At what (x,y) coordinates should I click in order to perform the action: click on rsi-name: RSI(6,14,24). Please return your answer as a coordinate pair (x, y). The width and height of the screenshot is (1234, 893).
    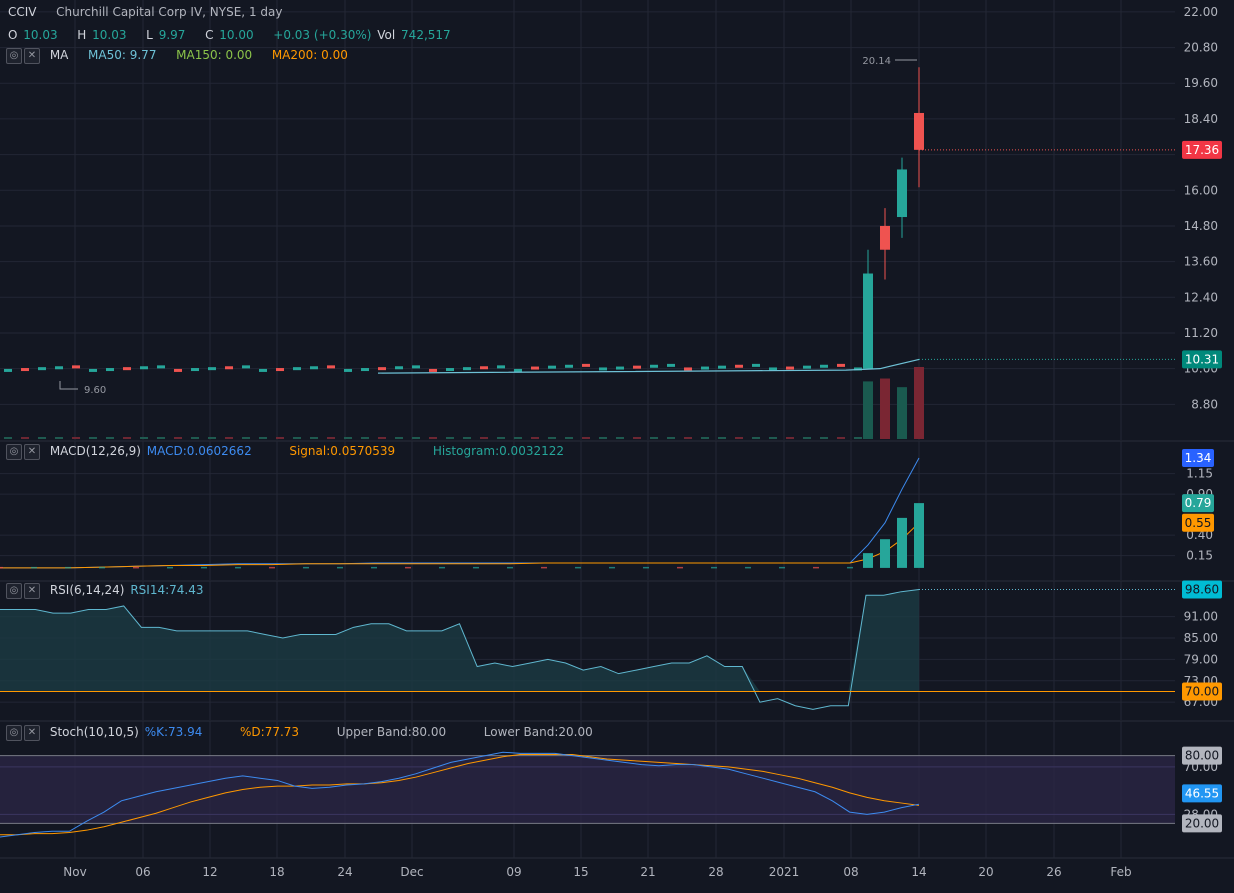
    Looking at the image, I should click on (87, 590).